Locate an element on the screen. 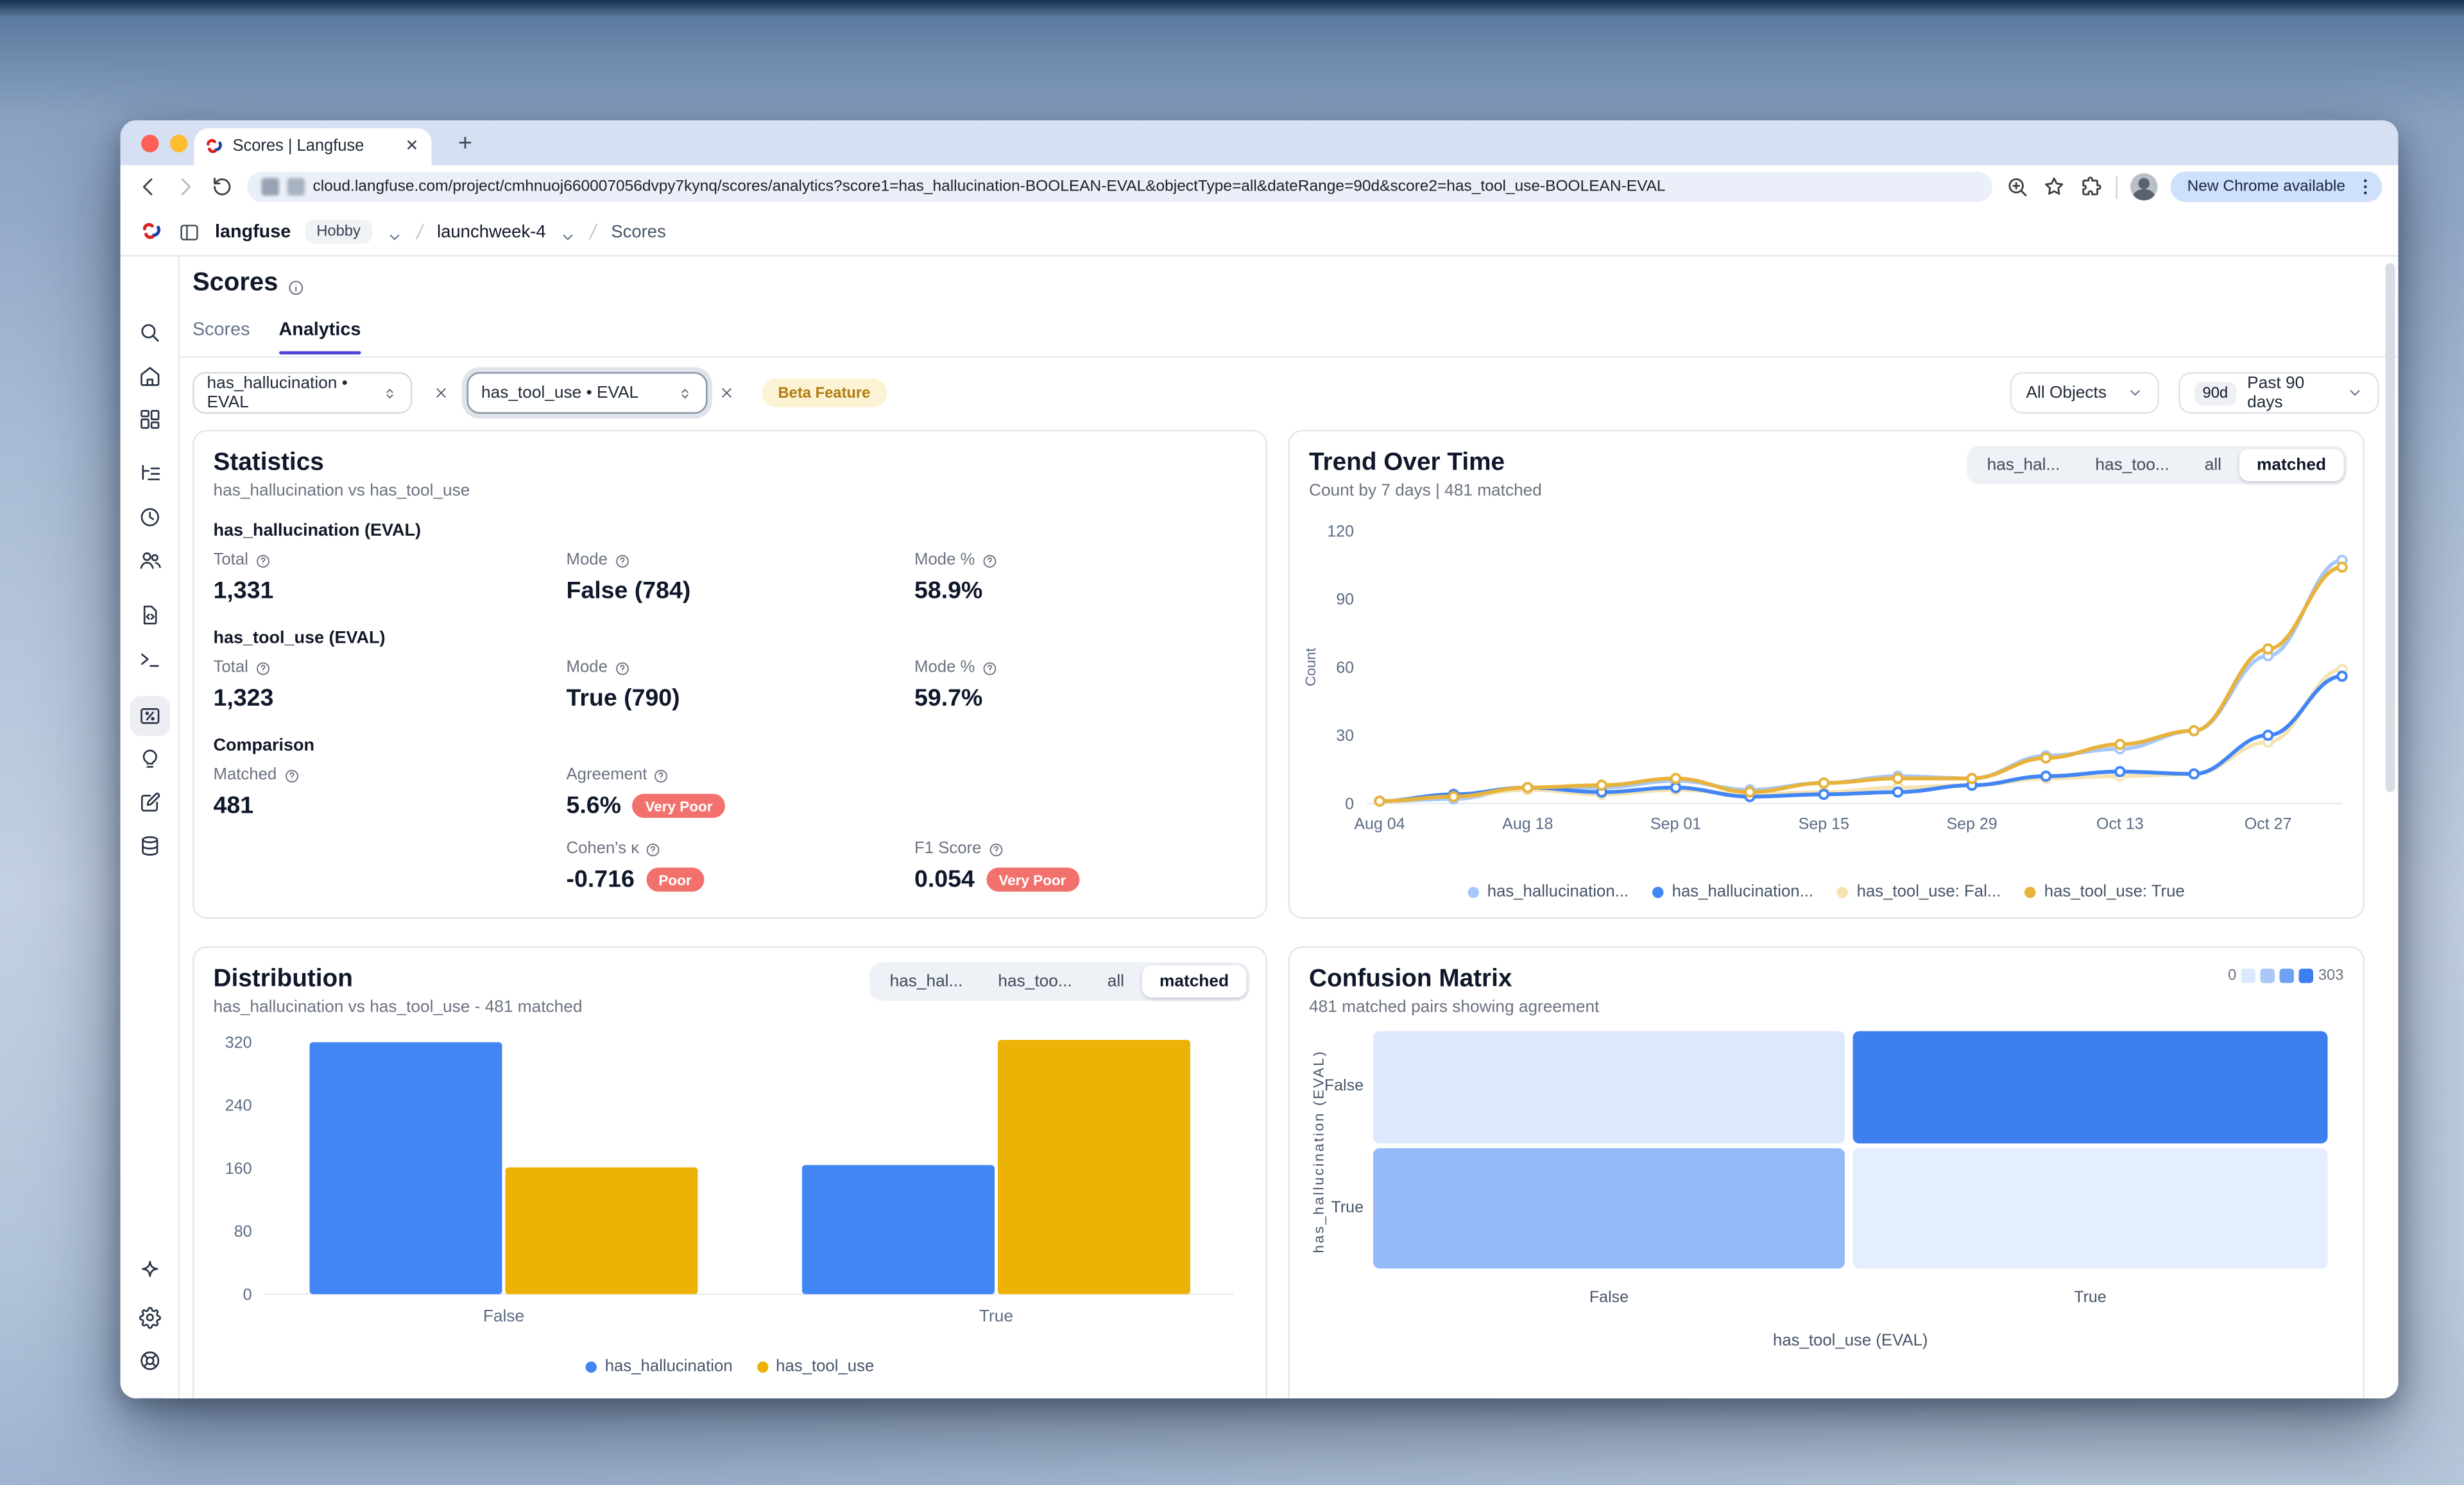  org-name: langfuse is located at coordinates (253, 232).